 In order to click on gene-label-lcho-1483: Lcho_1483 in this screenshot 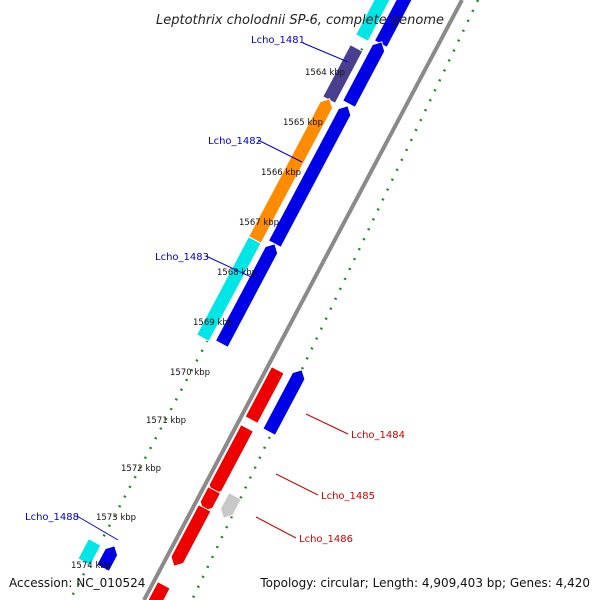, I will do `click(182, 257)`.